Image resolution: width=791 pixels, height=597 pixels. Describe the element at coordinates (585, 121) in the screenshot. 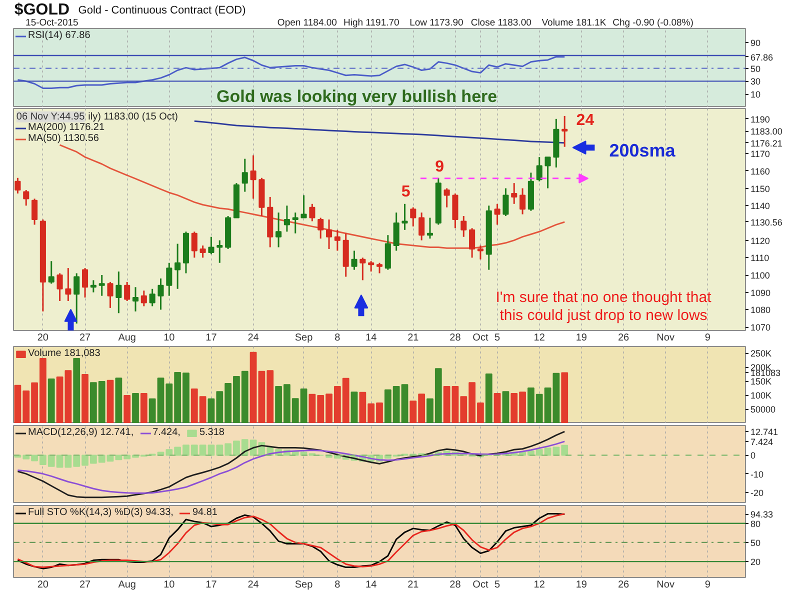

I see `annotation: 24` at that location.